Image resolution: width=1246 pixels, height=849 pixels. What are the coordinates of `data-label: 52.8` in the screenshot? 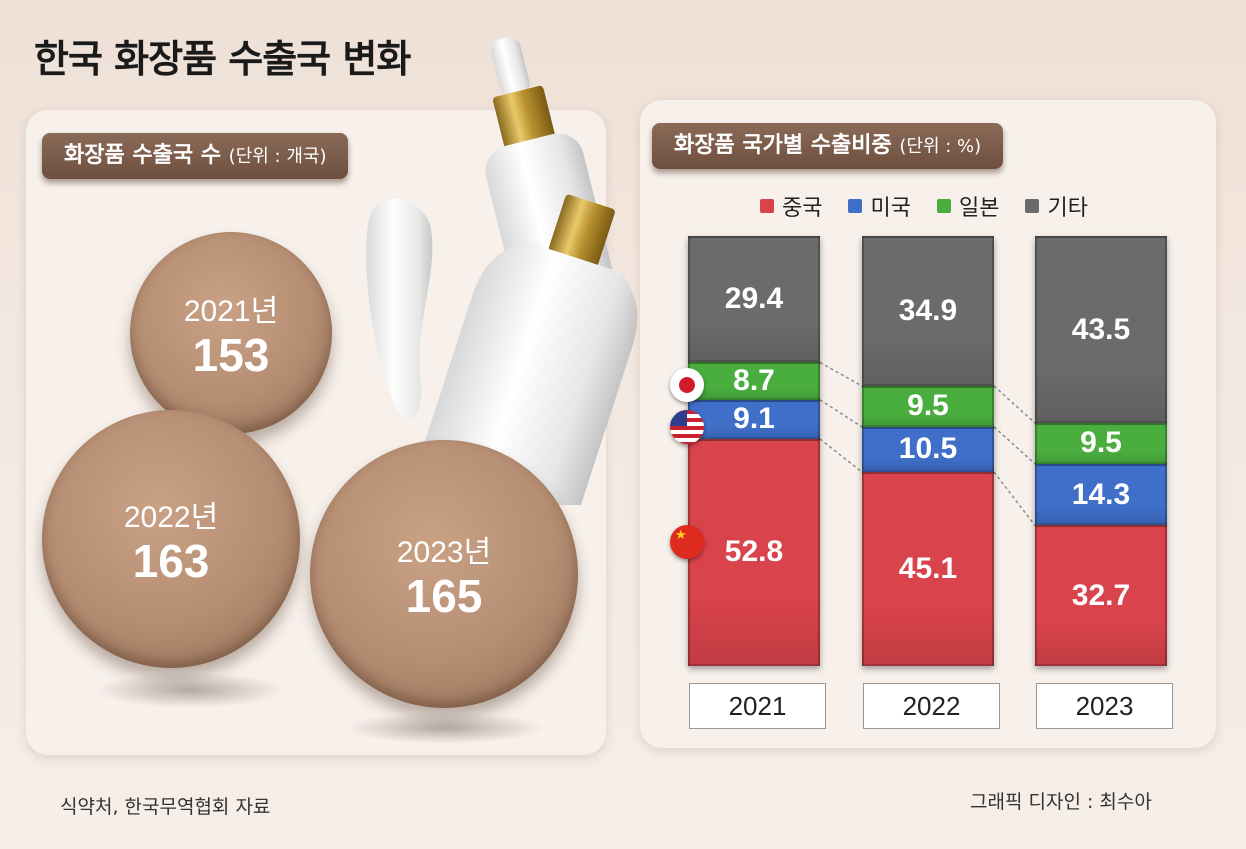 It's located at (754, 552).